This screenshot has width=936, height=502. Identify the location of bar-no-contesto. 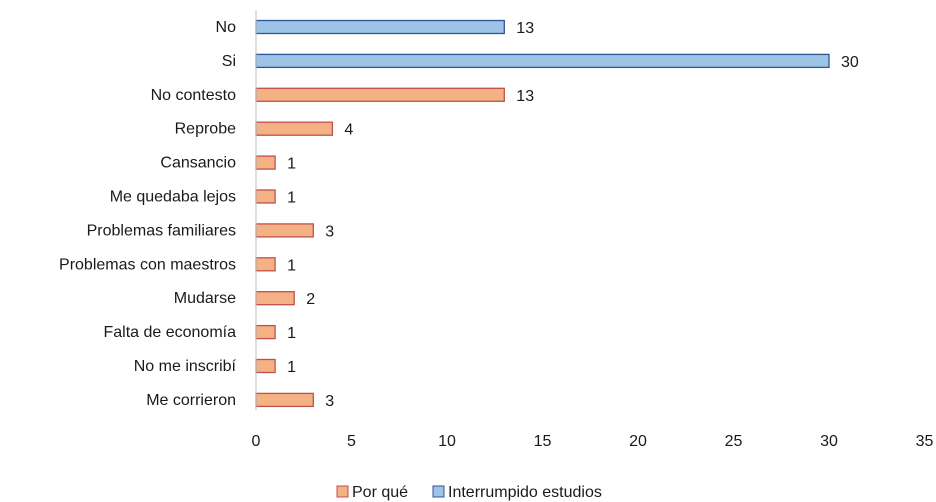
(380, 94).